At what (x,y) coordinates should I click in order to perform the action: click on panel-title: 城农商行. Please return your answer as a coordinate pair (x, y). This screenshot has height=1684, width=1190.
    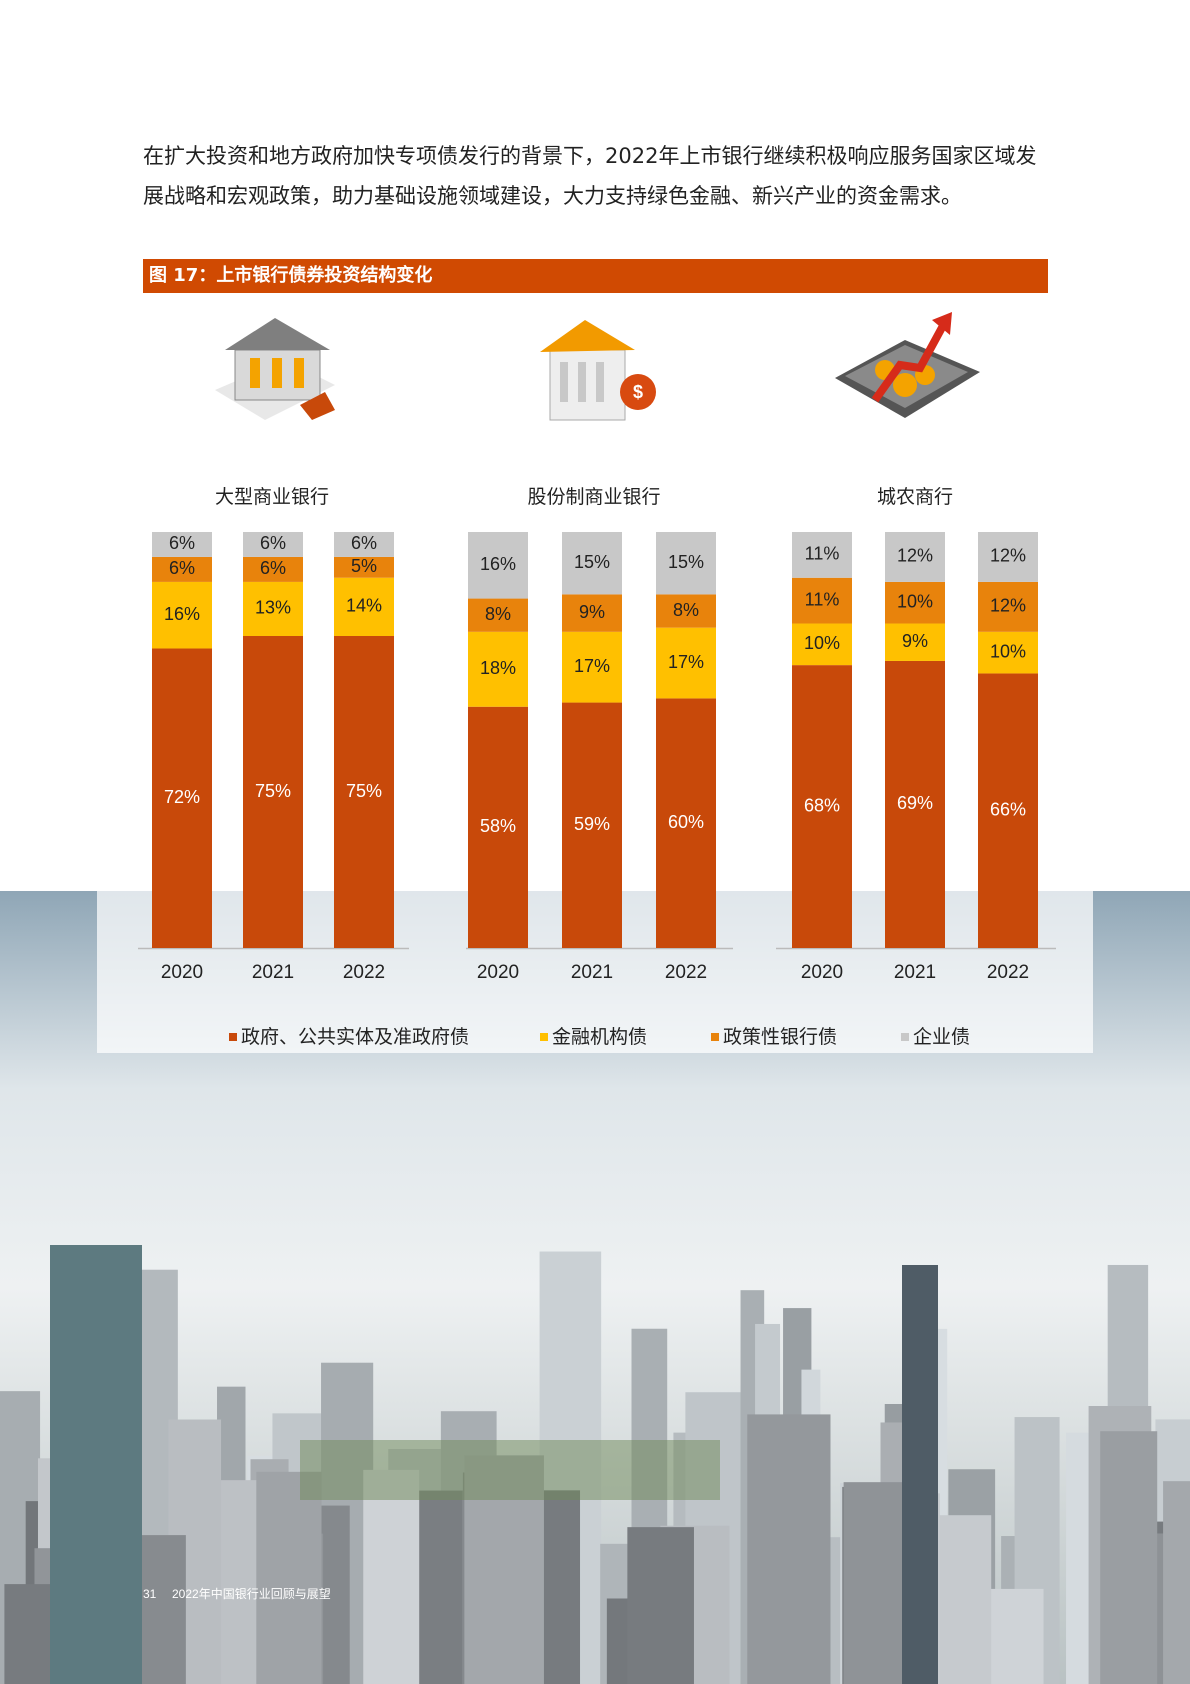
    Looking at the image, I should click on (915, 497).